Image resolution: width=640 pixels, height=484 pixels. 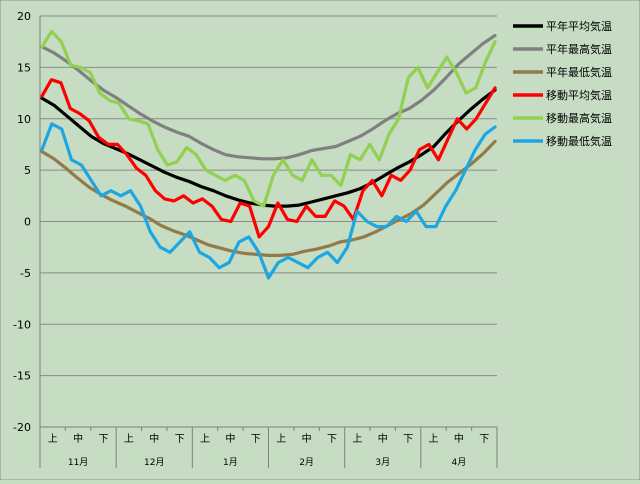 What do you see at coordinates (154, 462) in the screenshot?
I see `month-label: 12月` at bounding box center [154, 462].